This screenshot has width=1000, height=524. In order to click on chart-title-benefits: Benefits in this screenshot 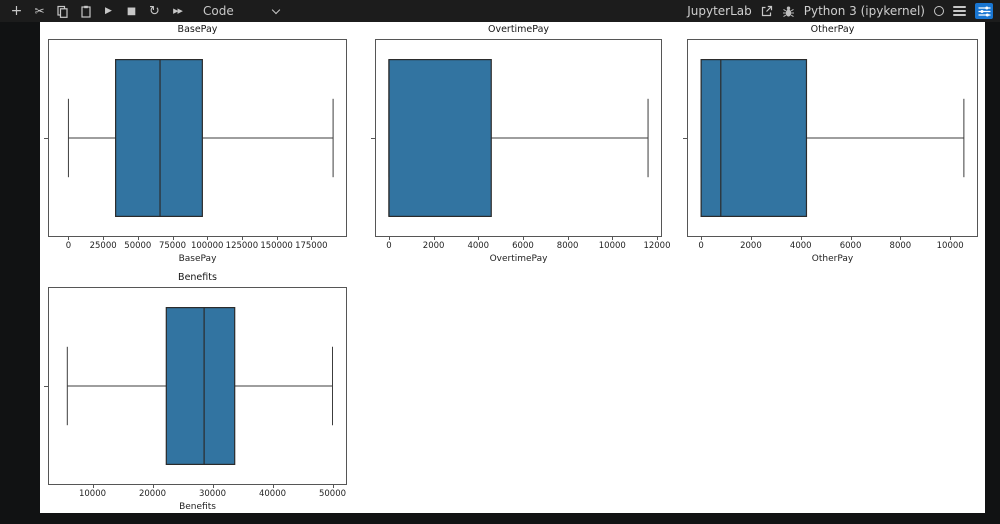, I will do `click(197, 277)`.